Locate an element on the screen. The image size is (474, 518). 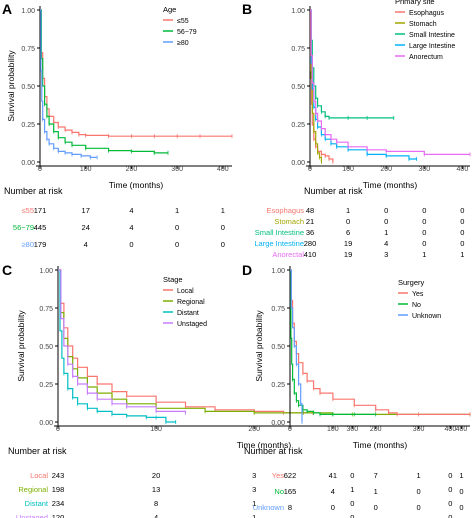
y-axis-title: Survival probability is located at coordinates (21, 346).